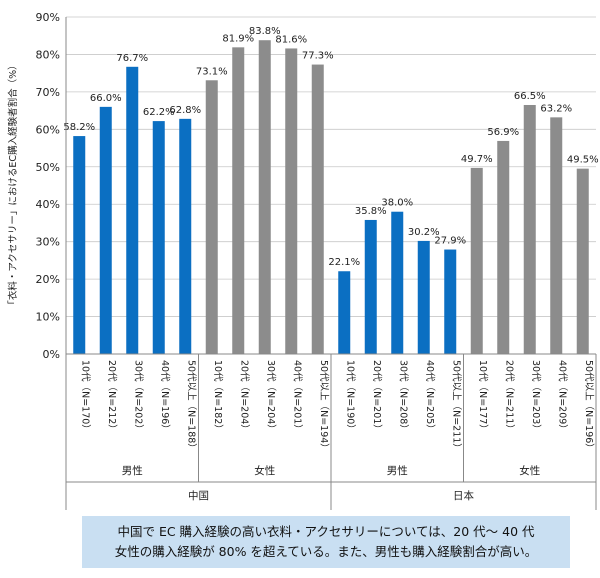 The width and height of the screenshot is (600, 578). What do you see at coordinates (326, 551) in the screenshot?
I see `caption-line-2: 女性の購入経験が 80% を超えている。また、男性も購入経験割合が高い。` at bounding box center [326, 551].